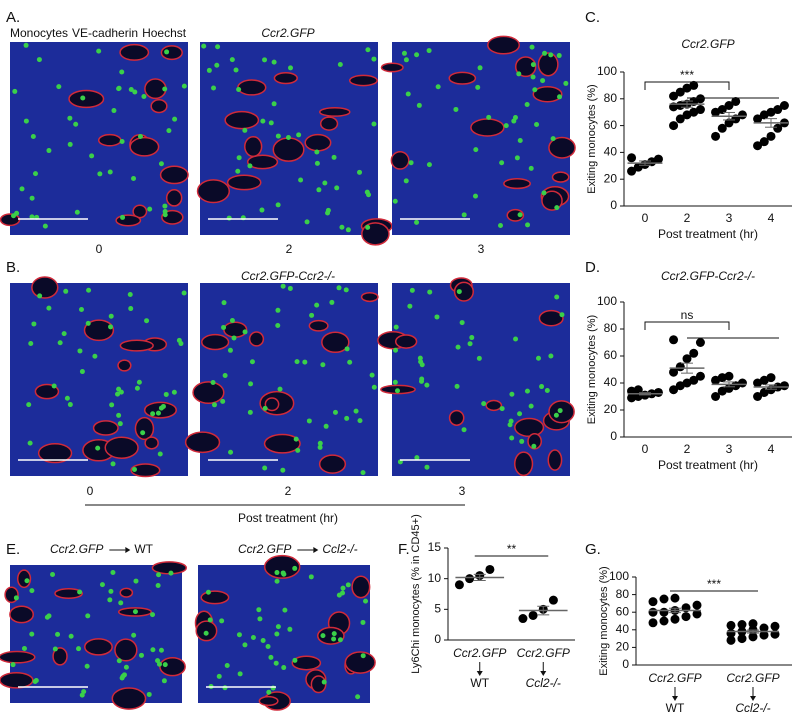 Image resolution: width=800 pixels, height=719 pixels. Describe the element at coordinates (611, 328) in the screenshot. I see `y-tick-label: 80` at that location.